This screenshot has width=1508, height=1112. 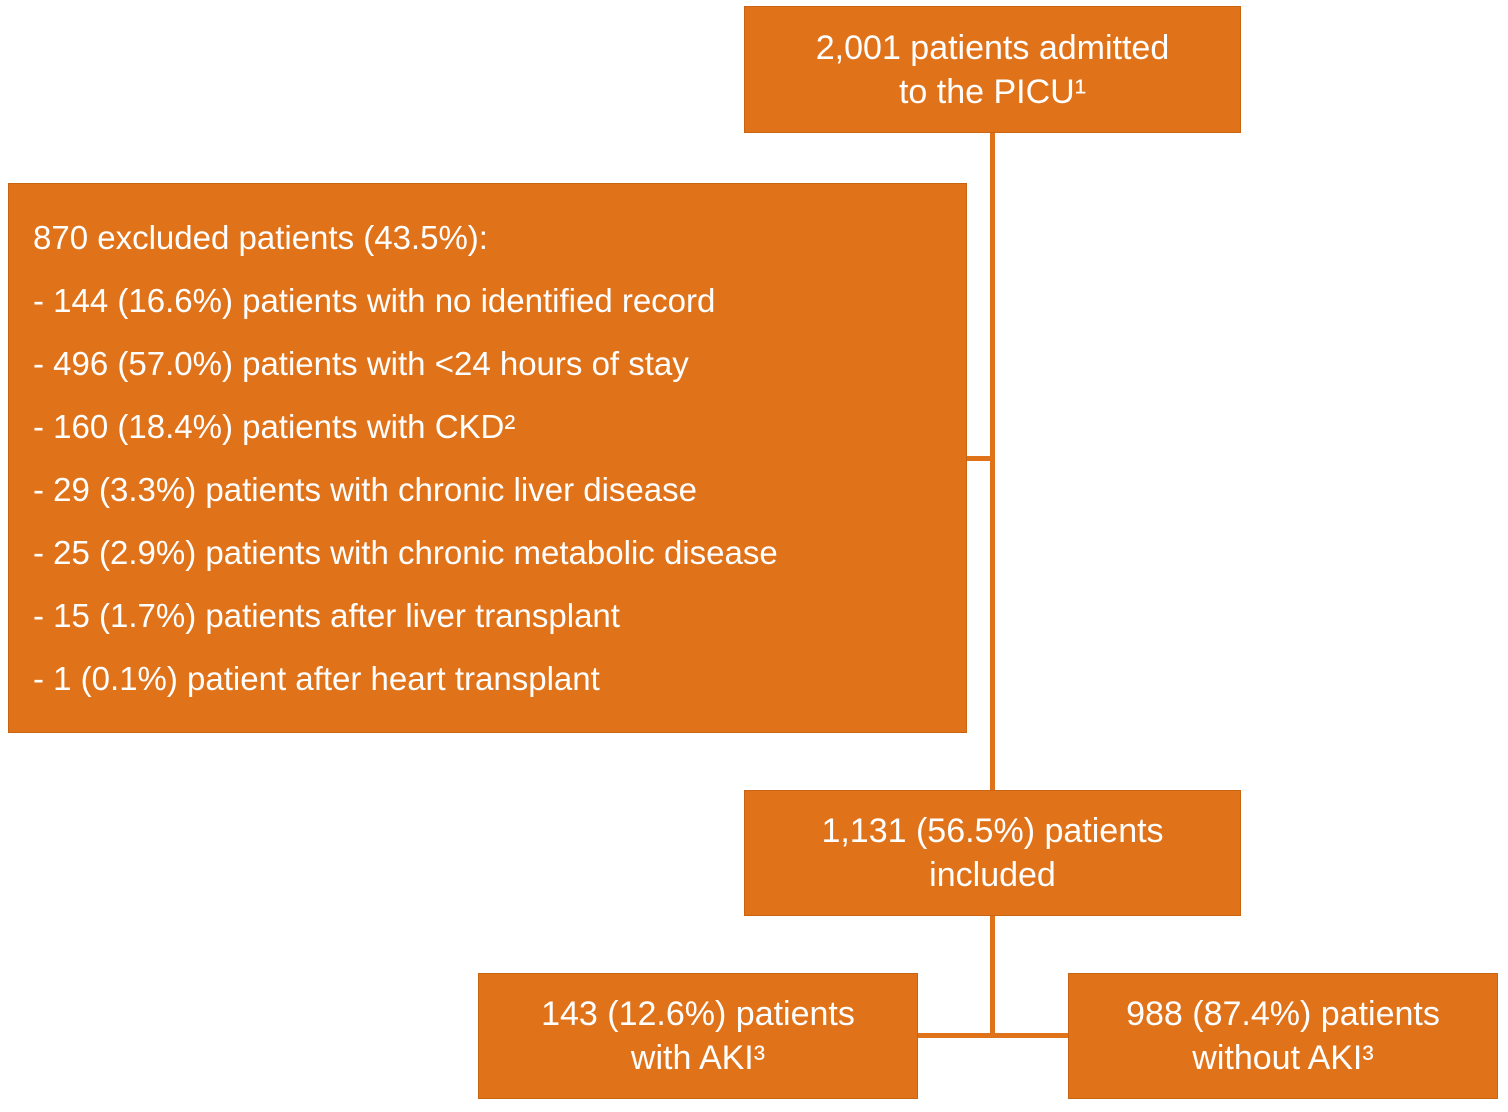 What do you see at coordinates (698, 1036) in the screenshot?
I see `box-aki: 143 (12.6%) patients with AKI³` at bounding box center [698, 1036].